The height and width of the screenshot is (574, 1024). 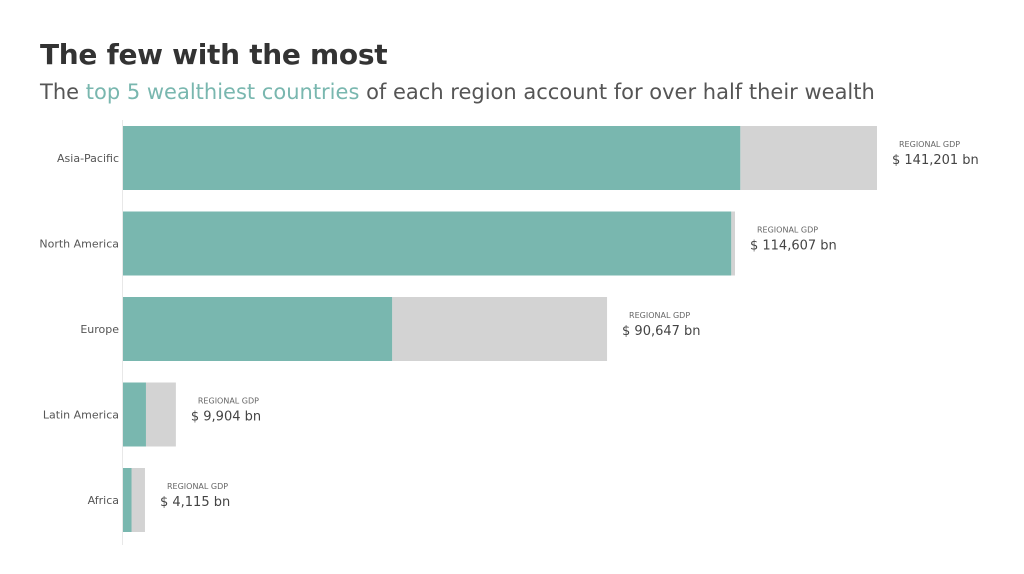 I want to click on subtitle-highlight: top 5 wealthiest countries, so click(x=222, y=92).